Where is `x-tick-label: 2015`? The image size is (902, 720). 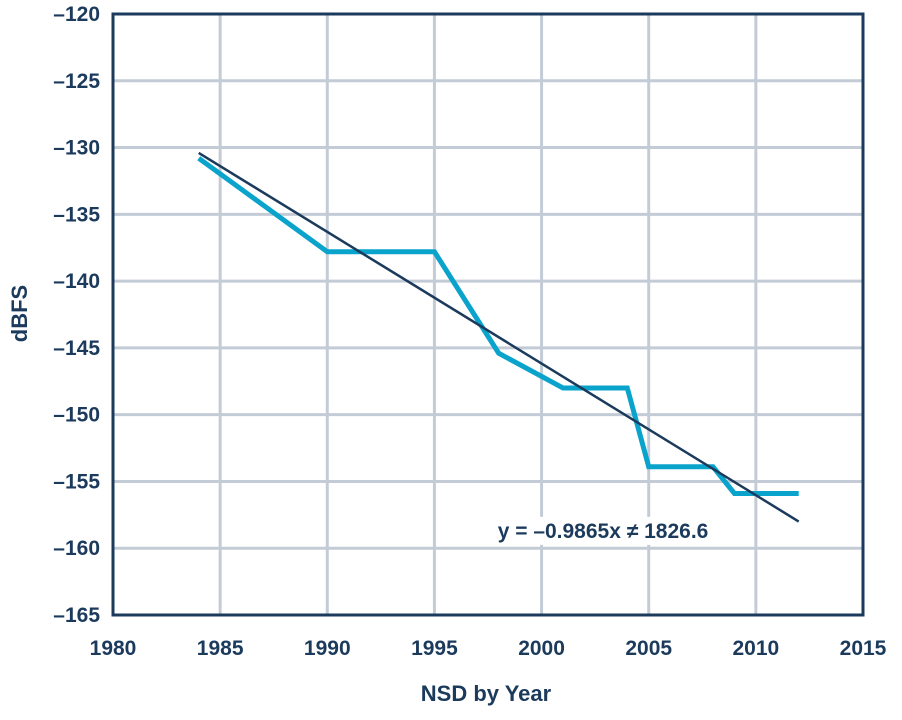
x-tick-label: 2015 is located at coordinates (863, 648).